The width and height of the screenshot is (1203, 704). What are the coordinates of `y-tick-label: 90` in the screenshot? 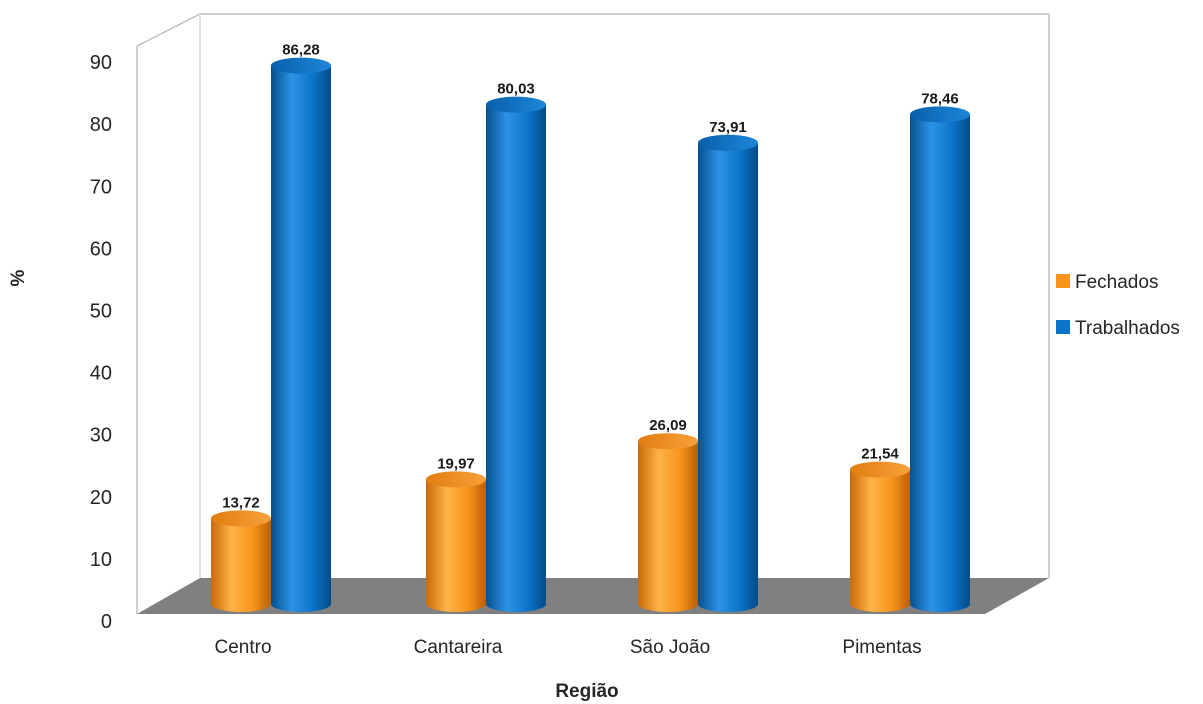 It's located at (101, 63).